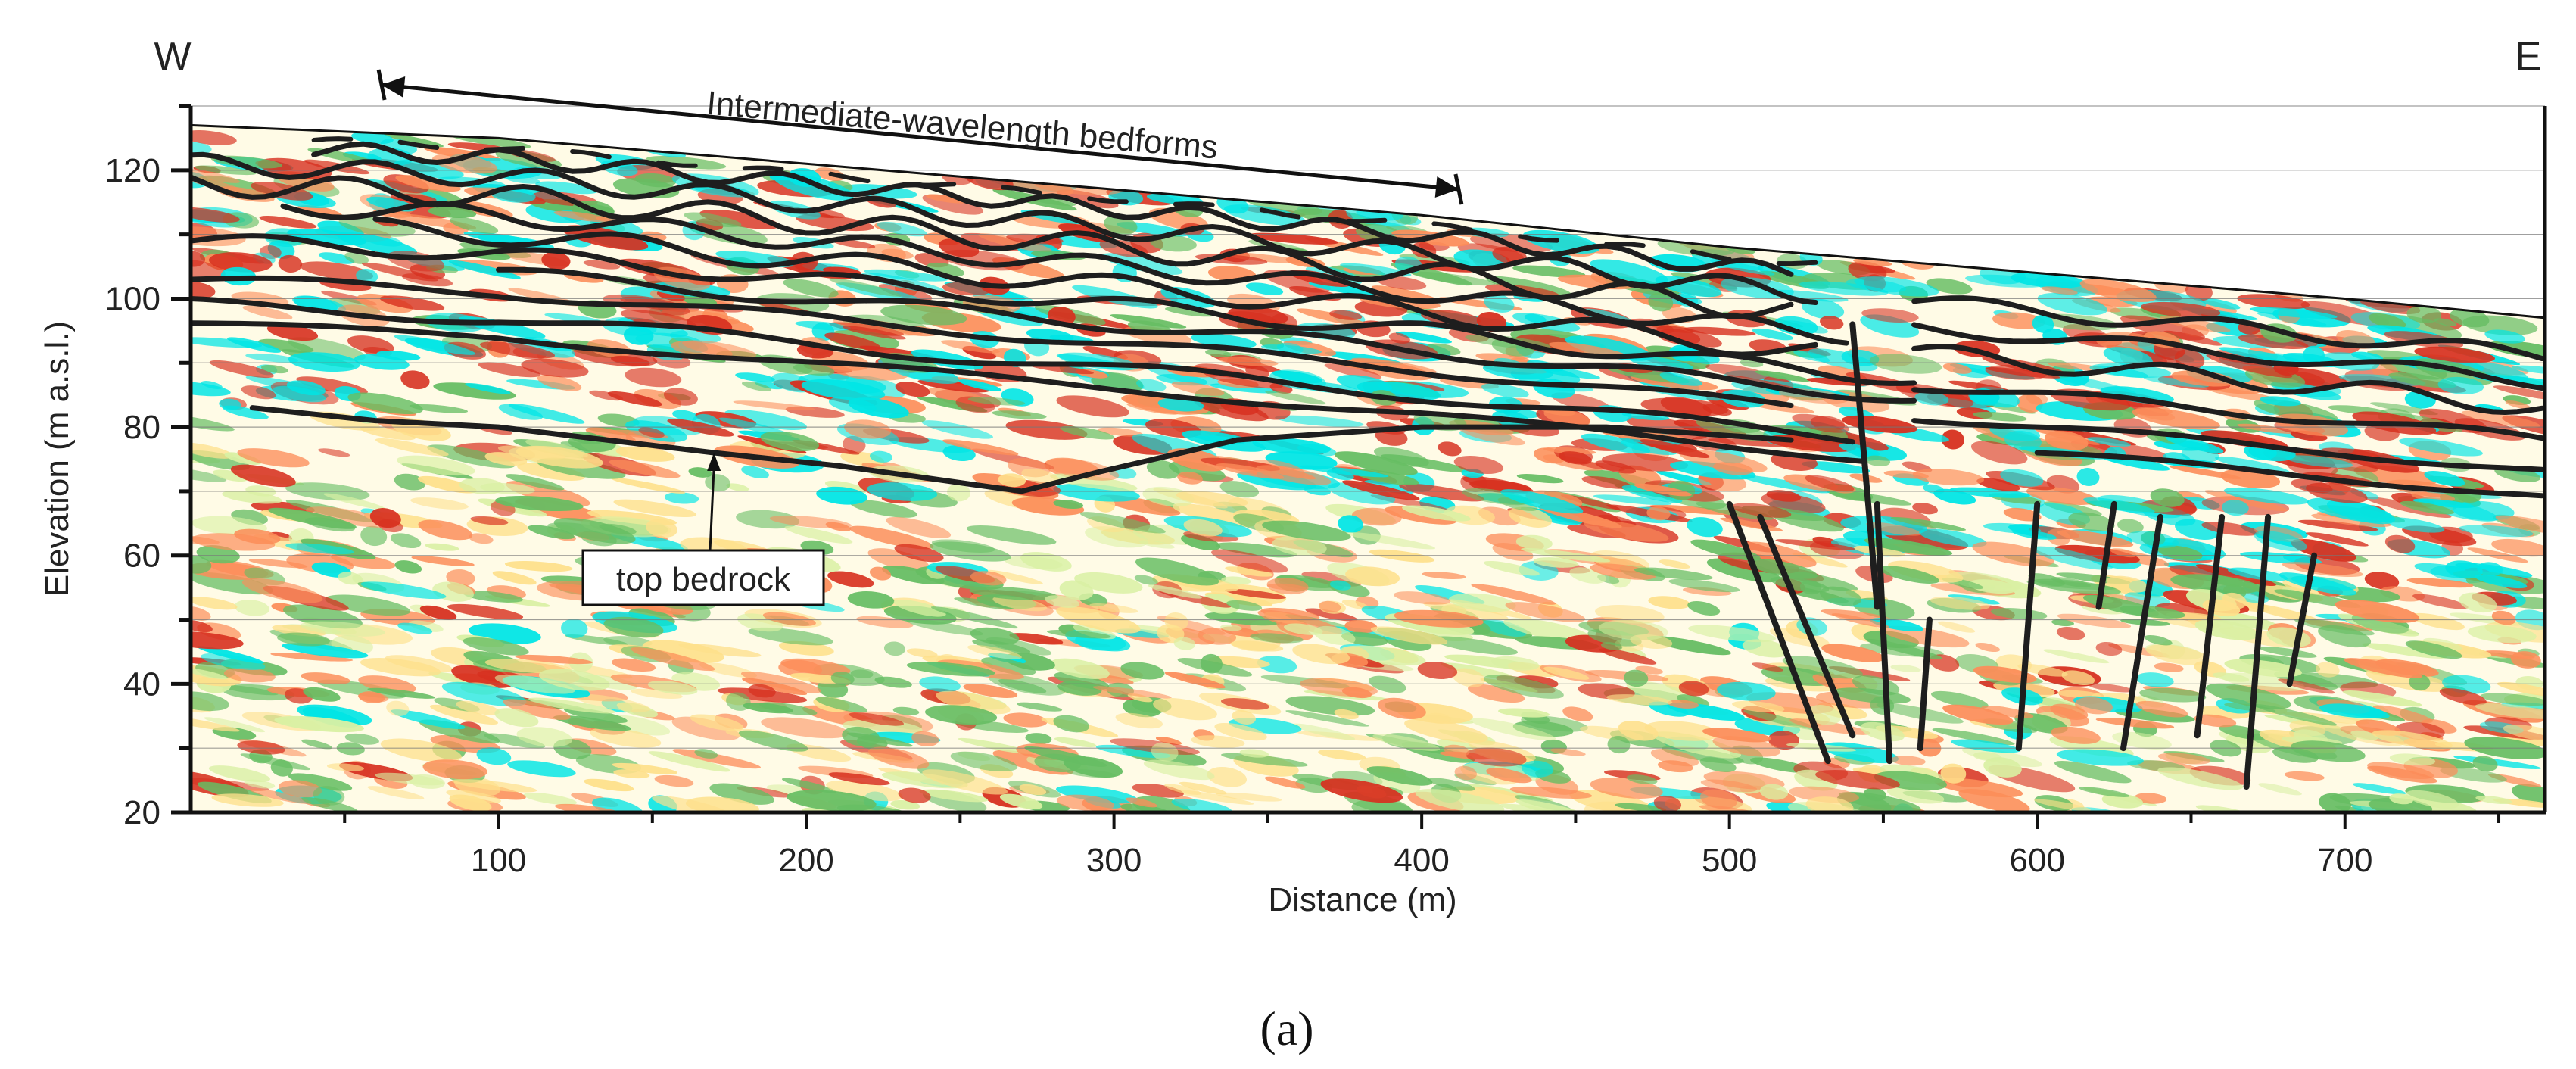 This screenshot has width=2576, height=1069. Describe the element at coordinates (920, 137) in the screenshot. I see `bedforms-arrow` at that location.